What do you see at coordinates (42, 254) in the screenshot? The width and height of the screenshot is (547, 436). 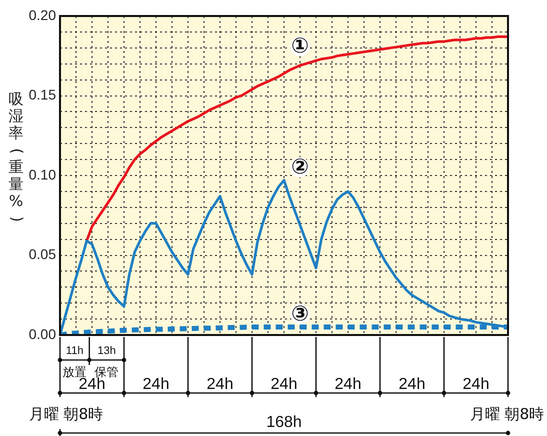 I see `y-tick-label: 0.05` at bounding box center [42, 254].